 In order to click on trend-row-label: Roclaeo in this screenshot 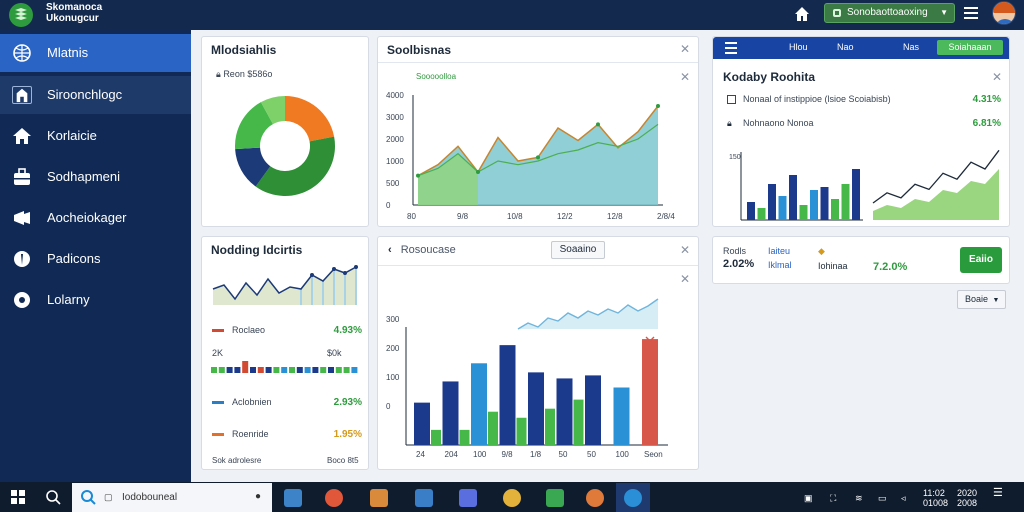, I will do `click(249, 330)`.